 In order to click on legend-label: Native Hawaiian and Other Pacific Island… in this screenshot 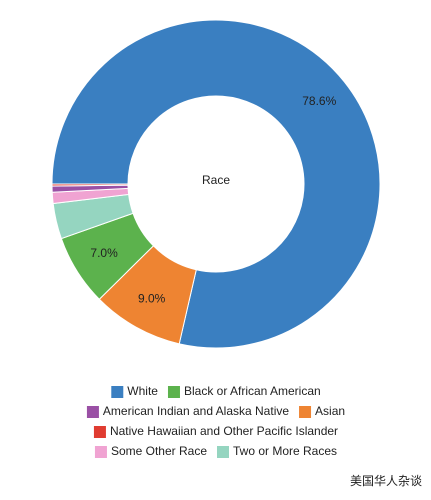, I will do `click(224, 431)`.